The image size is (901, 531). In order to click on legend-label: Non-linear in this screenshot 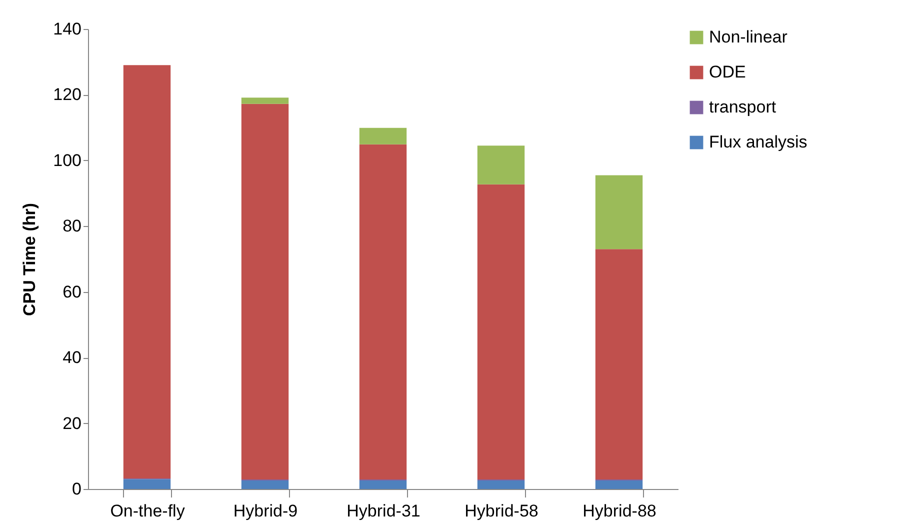, I will do `click(748, 37)`.